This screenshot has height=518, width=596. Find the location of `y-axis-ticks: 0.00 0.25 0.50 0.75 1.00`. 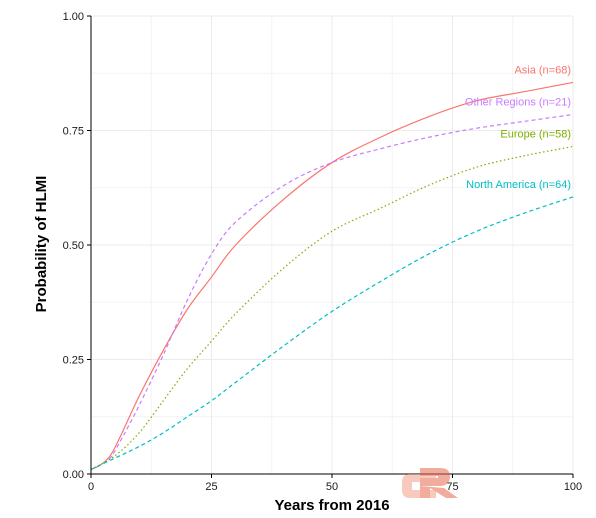

y-axis-ticks: 0.00 0.25 0.50 0.75 1.00 is located at coordinates (77, 246).